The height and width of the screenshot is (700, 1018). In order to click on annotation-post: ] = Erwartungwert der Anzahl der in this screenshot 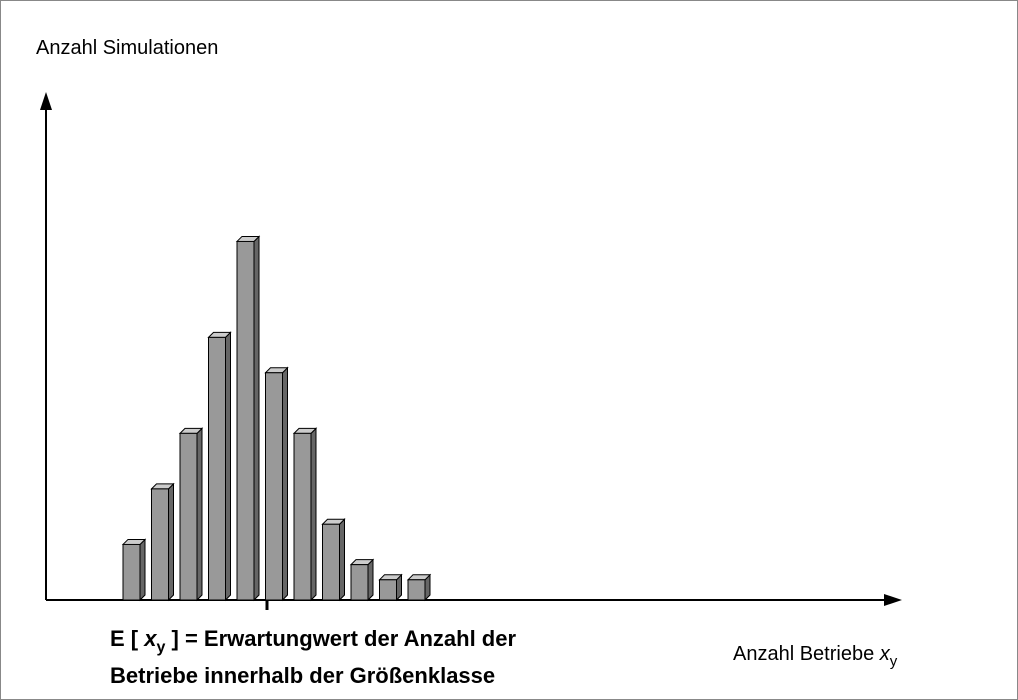, I will do `click(340, 638)`.